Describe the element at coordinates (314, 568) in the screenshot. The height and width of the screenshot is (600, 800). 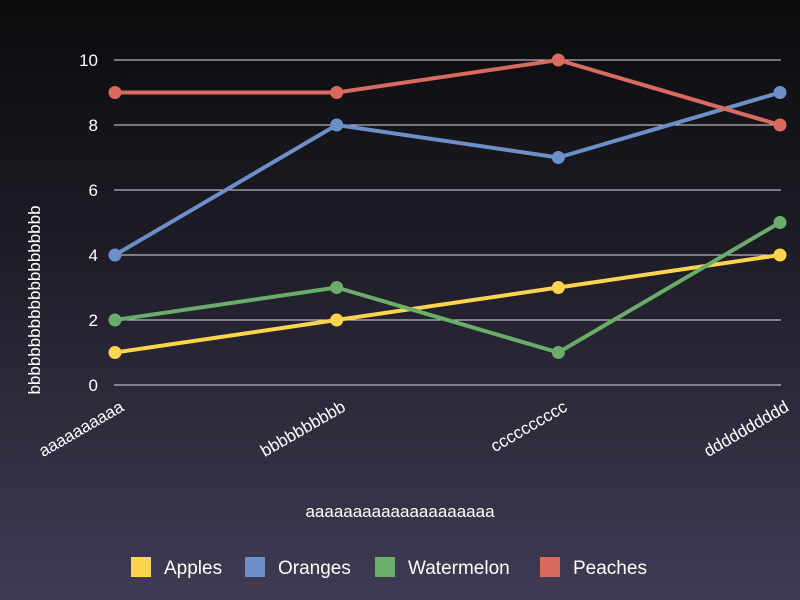
I see `legend-label-oranges: Oranges` at that location.